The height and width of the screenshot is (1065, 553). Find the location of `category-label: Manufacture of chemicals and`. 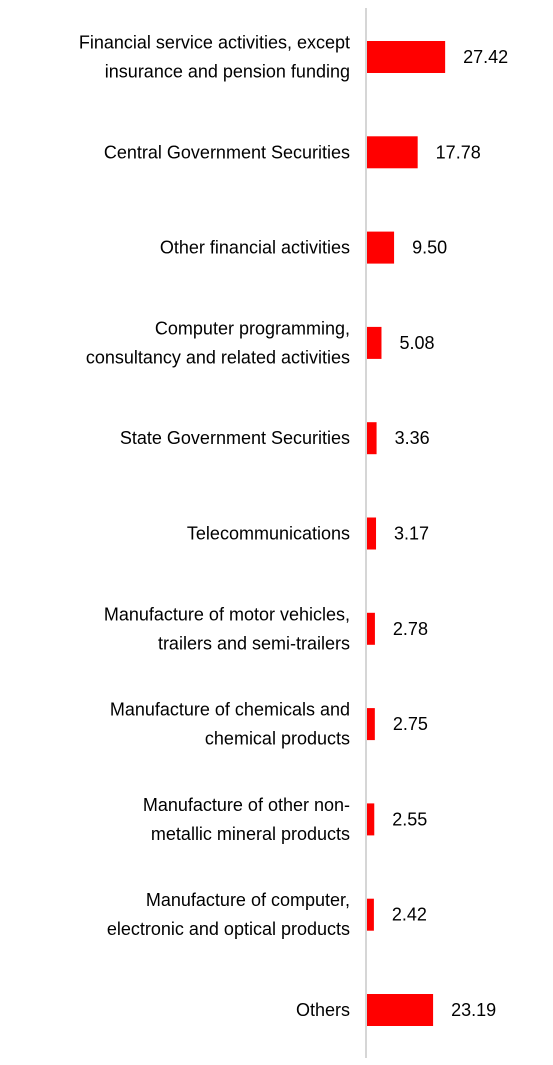

category-label: Manufacture of chemicals and is located at coordinates (230, 710).